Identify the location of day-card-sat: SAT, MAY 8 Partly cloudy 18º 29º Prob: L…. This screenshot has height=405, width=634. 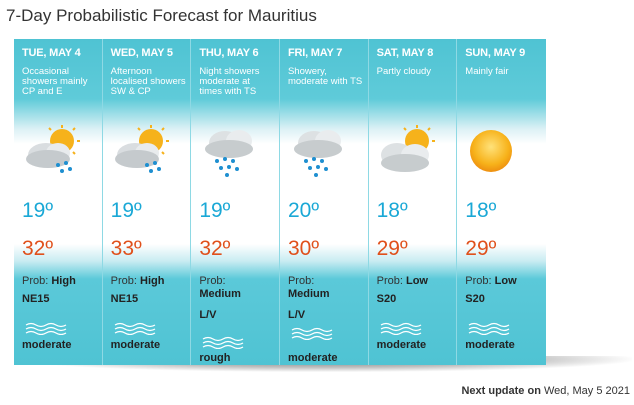
(413, 202).